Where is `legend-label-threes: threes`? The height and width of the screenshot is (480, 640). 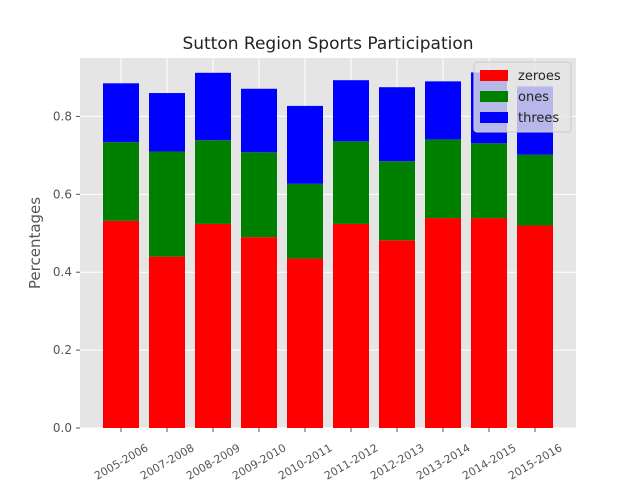
legend-label-threes: threes is located at coordinates (538, 118).